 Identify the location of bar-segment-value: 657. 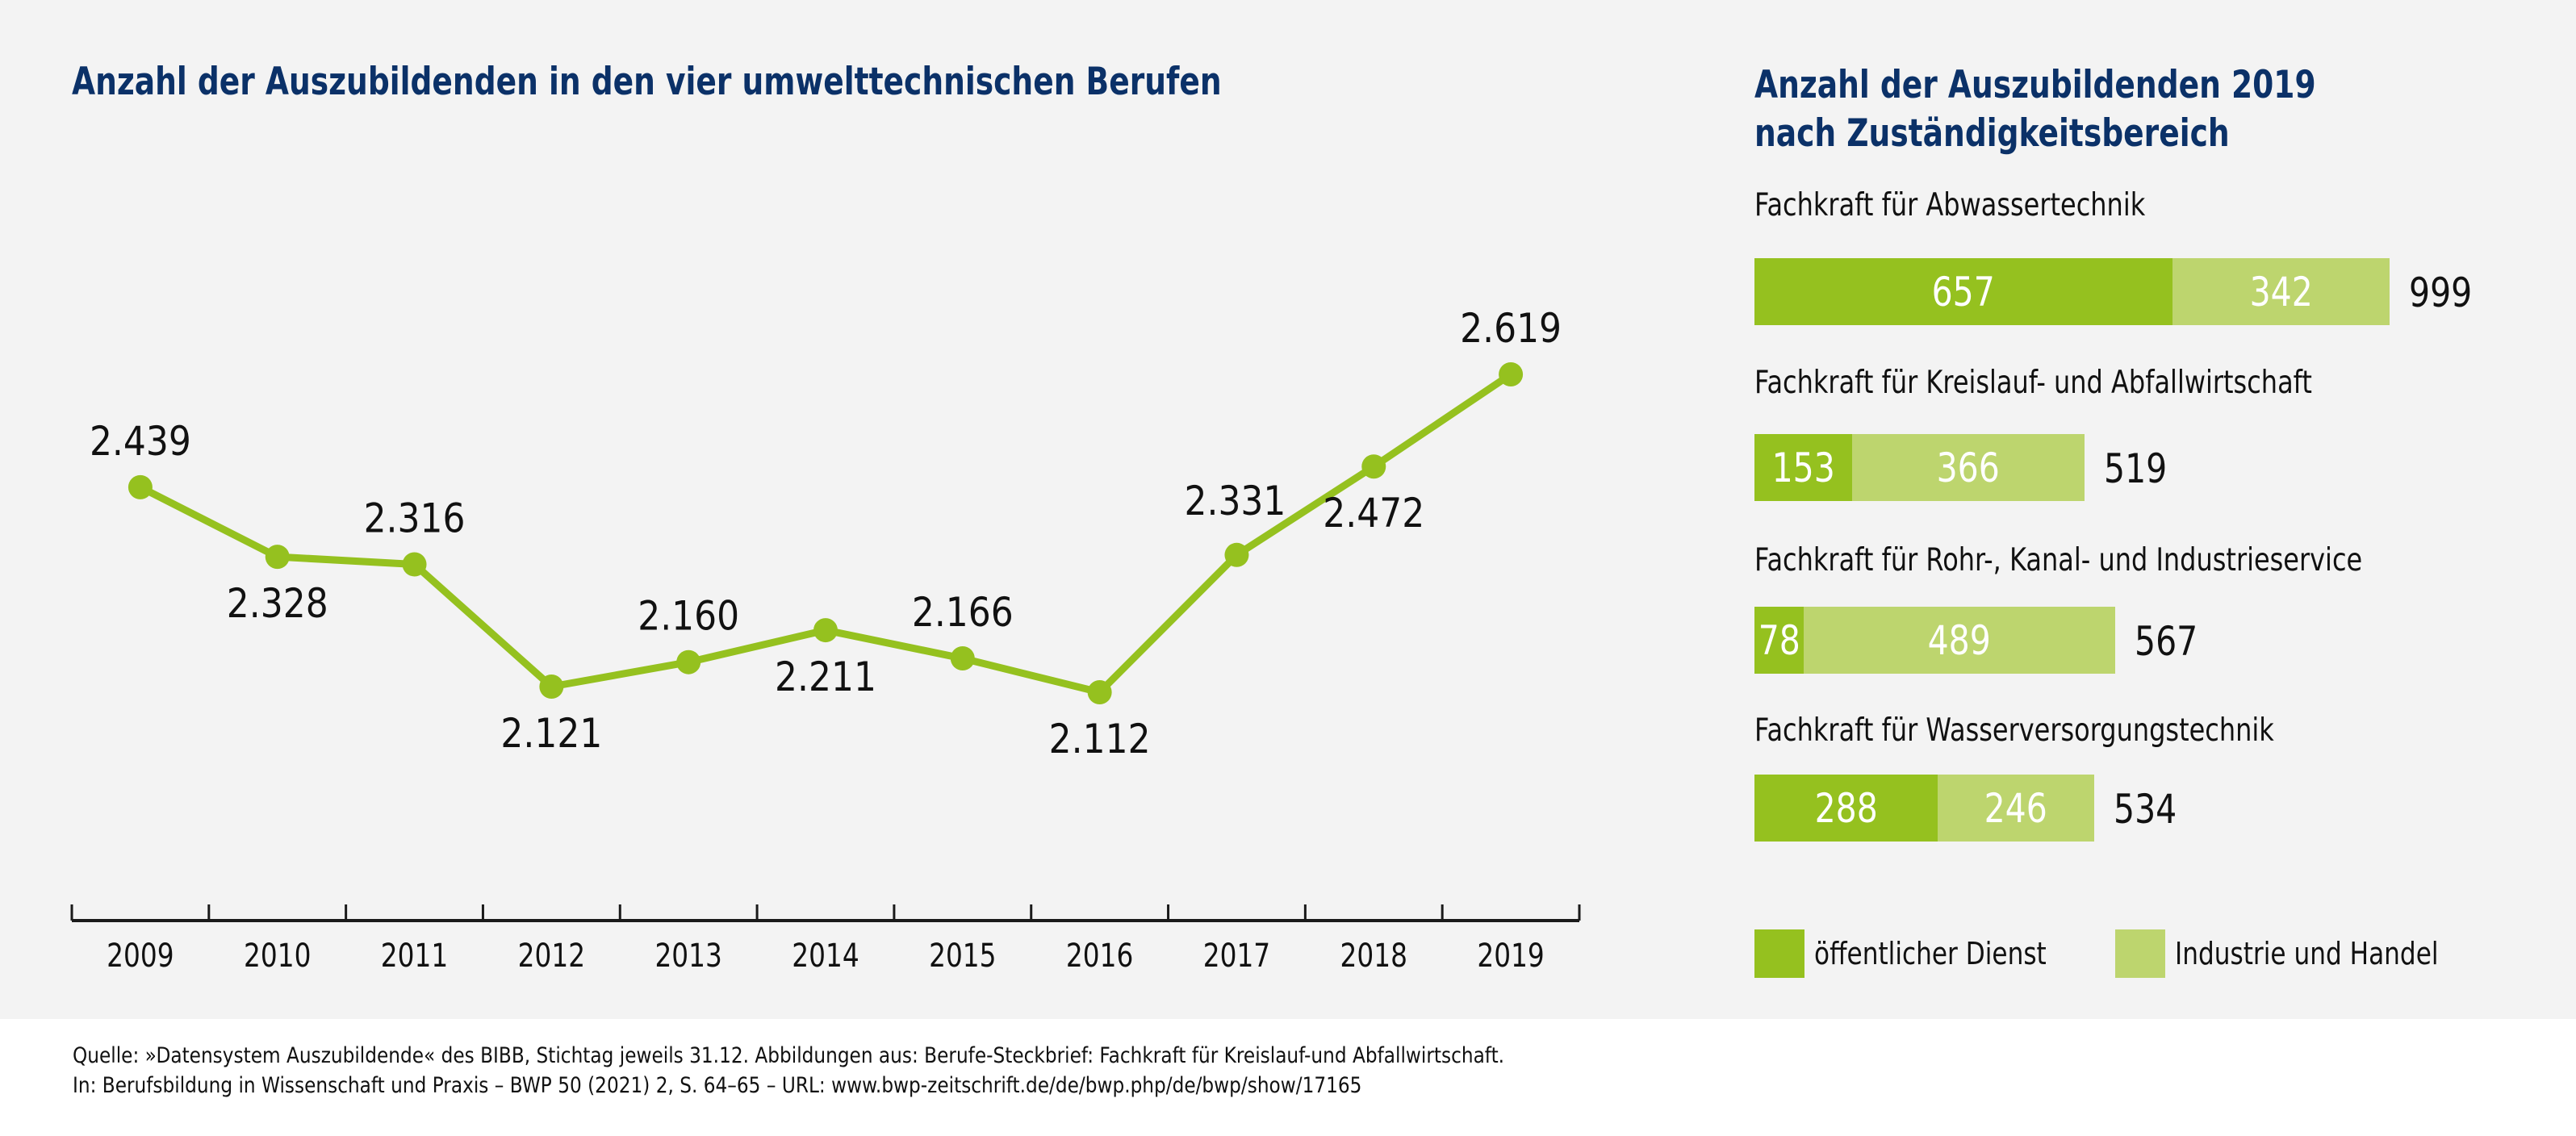
(1963, 291).